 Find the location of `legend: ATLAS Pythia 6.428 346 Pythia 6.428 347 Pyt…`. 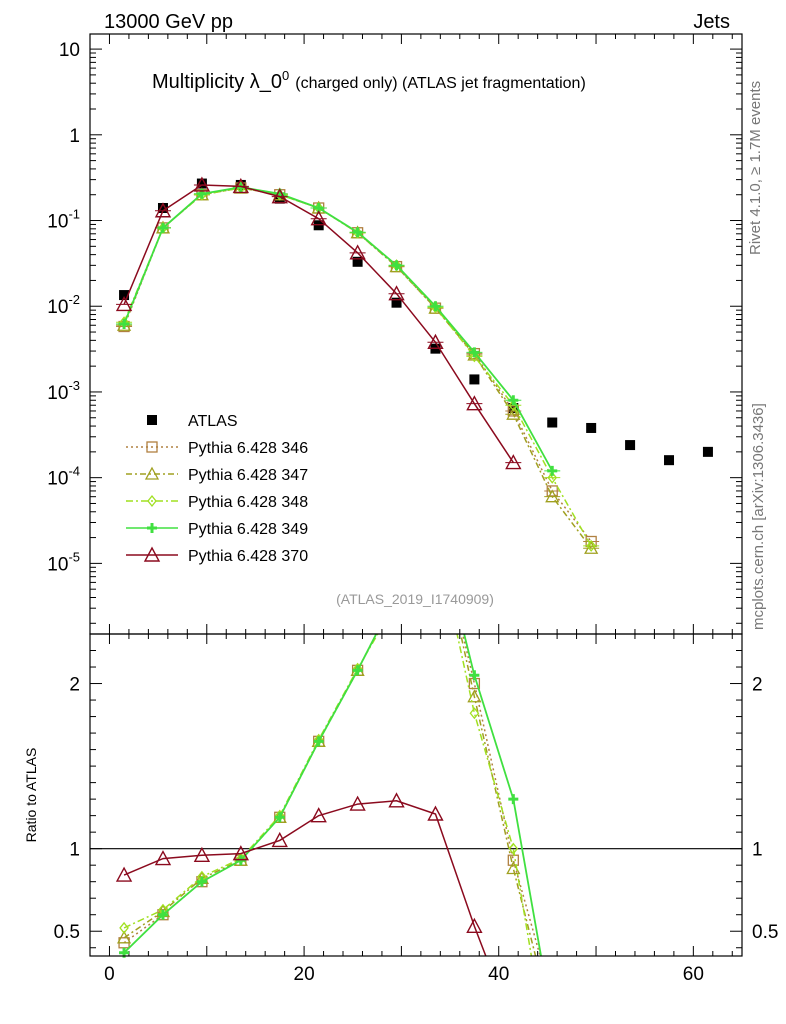

legend: ATLAS Pythia 6.428 346 Pythia 6.428 347 Pyt… is located at coordinates (217, 489).